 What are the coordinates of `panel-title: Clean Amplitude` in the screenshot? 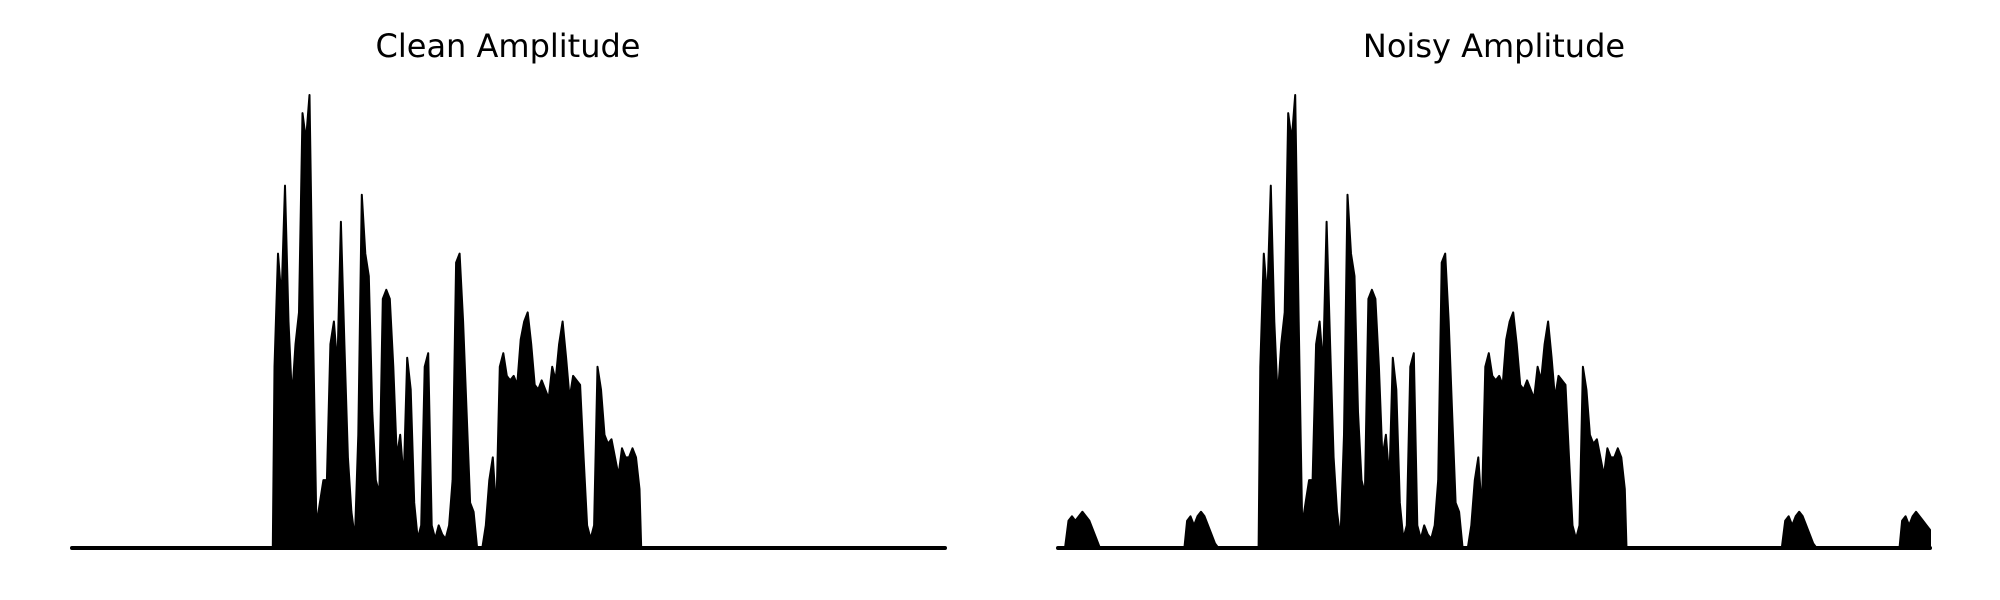 It's located at (508, 46).